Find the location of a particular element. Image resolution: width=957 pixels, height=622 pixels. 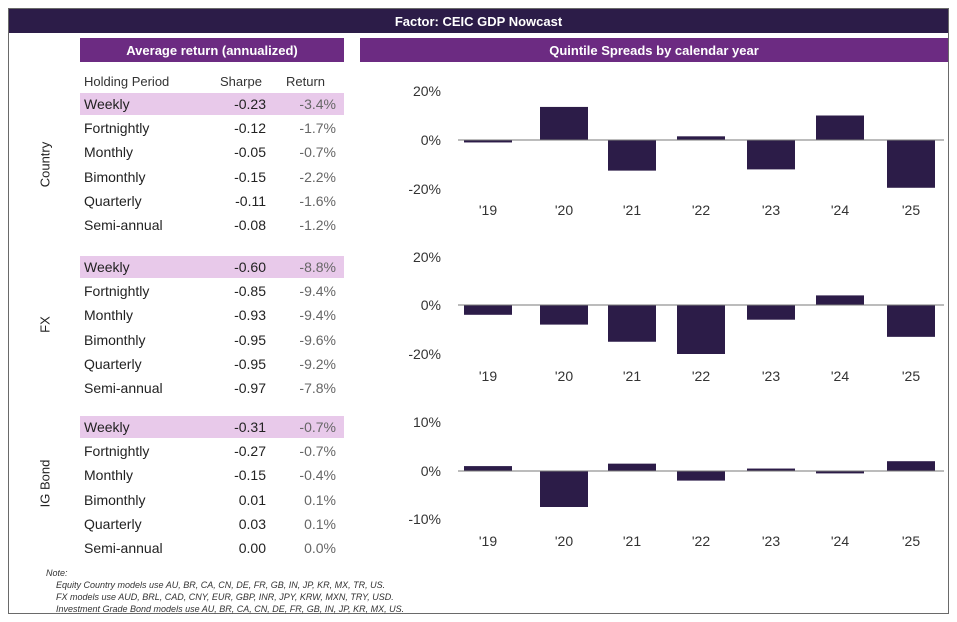

sharpe-cell: -0.11 is located at coordinates (250, 200).